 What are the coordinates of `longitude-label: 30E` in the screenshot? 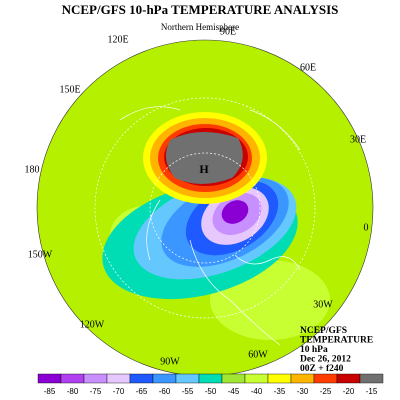 It's located at (358, 139).